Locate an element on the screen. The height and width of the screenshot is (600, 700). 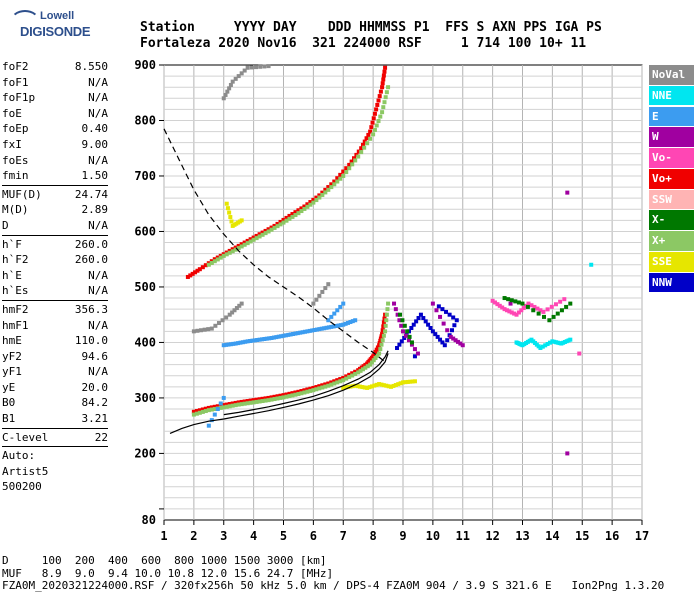
param-value: 8.550 is located at coordinates (91, 66).